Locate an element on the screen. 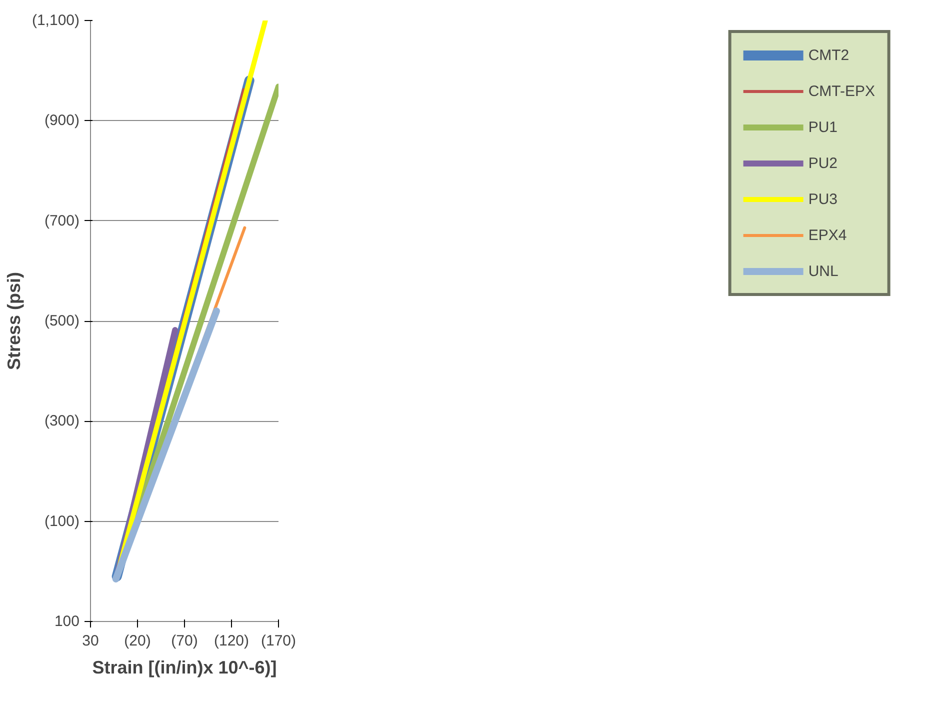  legend-label: UNL is located at coordinates (823, 271).